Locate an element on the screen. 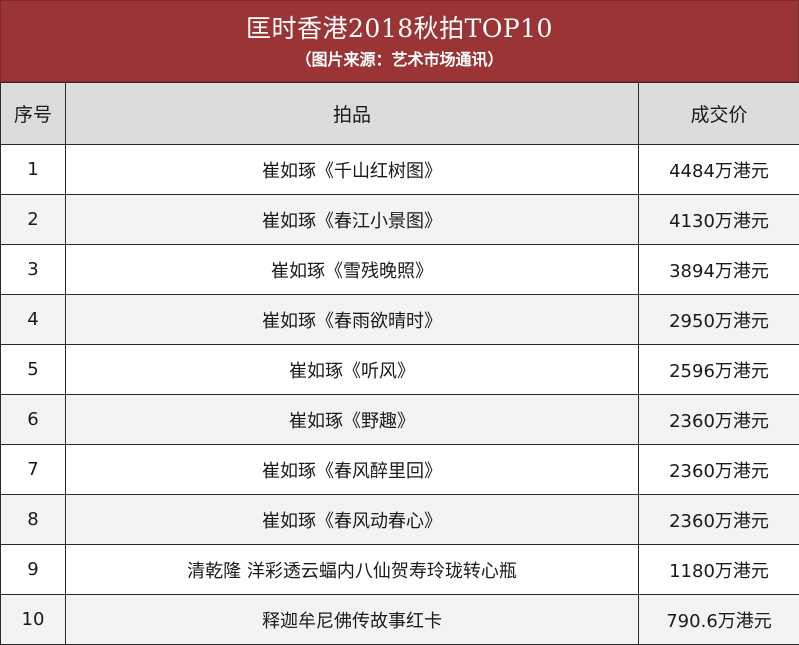 The width and height of the screenshot is (799, 645). row-price: 790.6万港元 is located at coordinates (719, 620).